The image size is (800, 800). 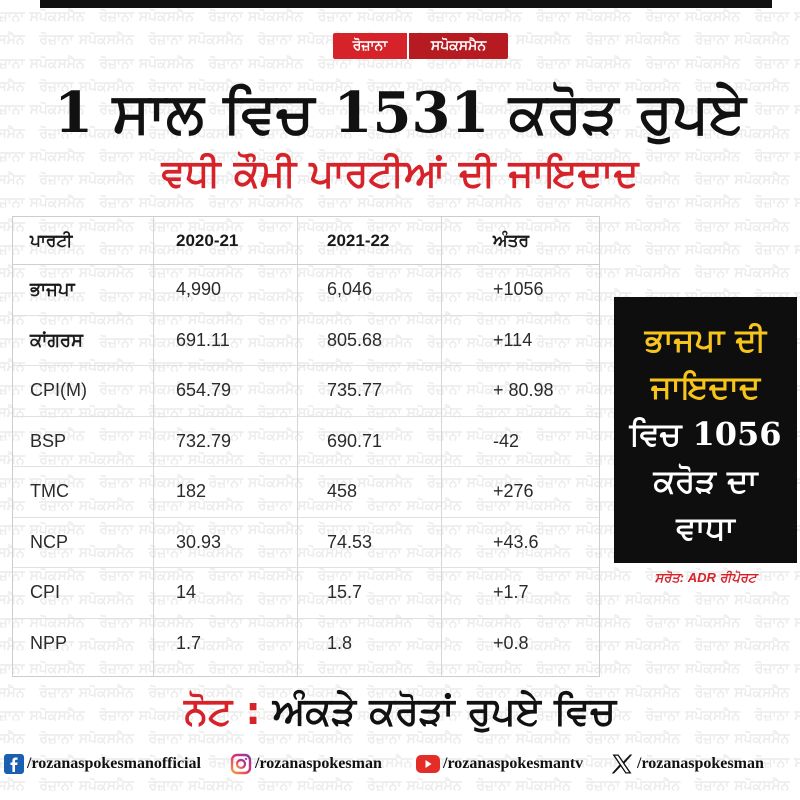 I want to click on value-2021-22-cell: 1.8, so click(x=340, y=643).